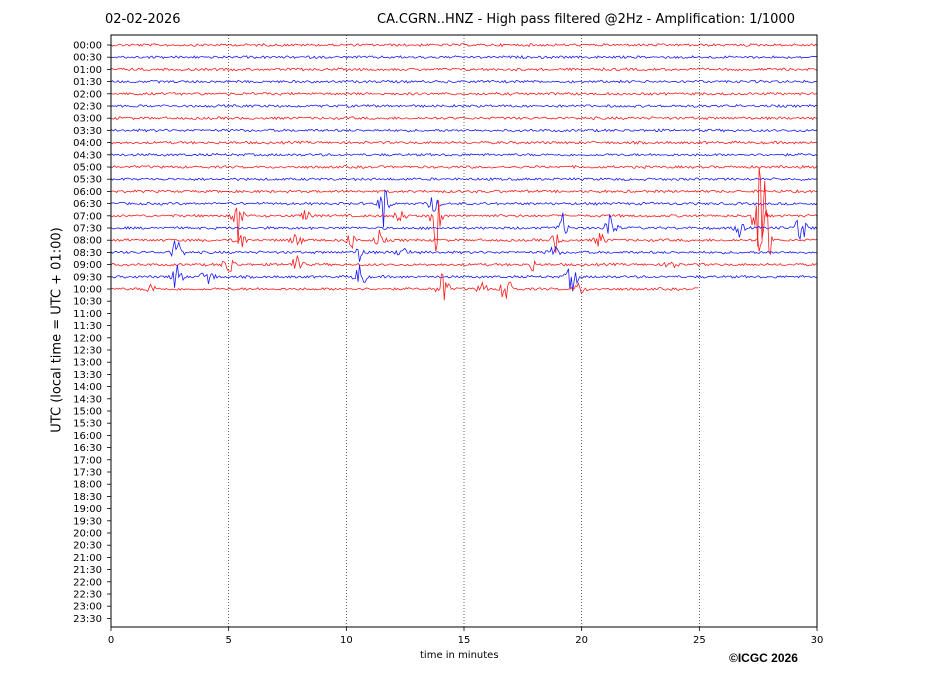 The width and height of the screenshot is (927, 696). I want to click on row-label: 15:30, so click(87, 424).